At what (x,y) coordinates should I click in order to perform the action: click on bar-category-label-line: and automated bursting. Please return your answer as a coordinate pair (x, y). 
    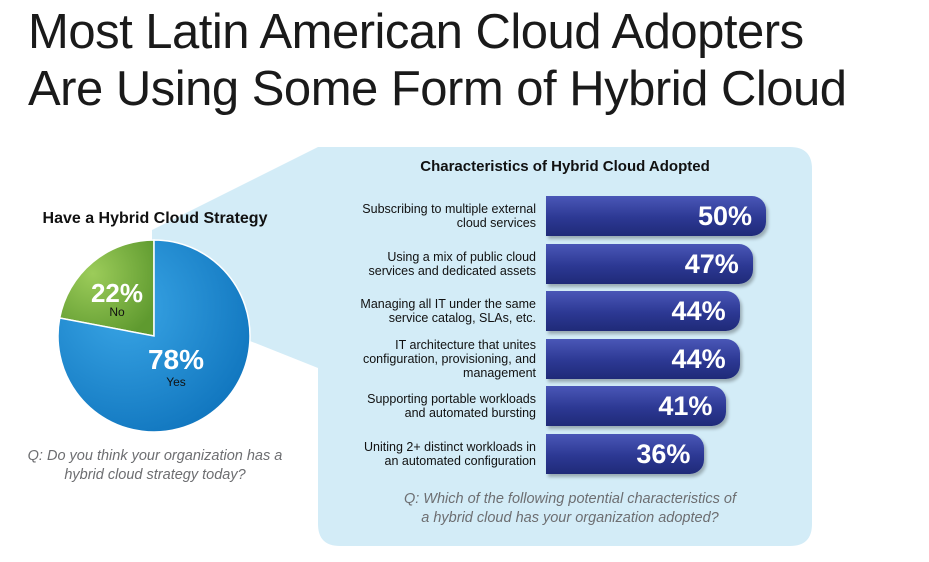
    Looking at the image, I should click on (470, 413).